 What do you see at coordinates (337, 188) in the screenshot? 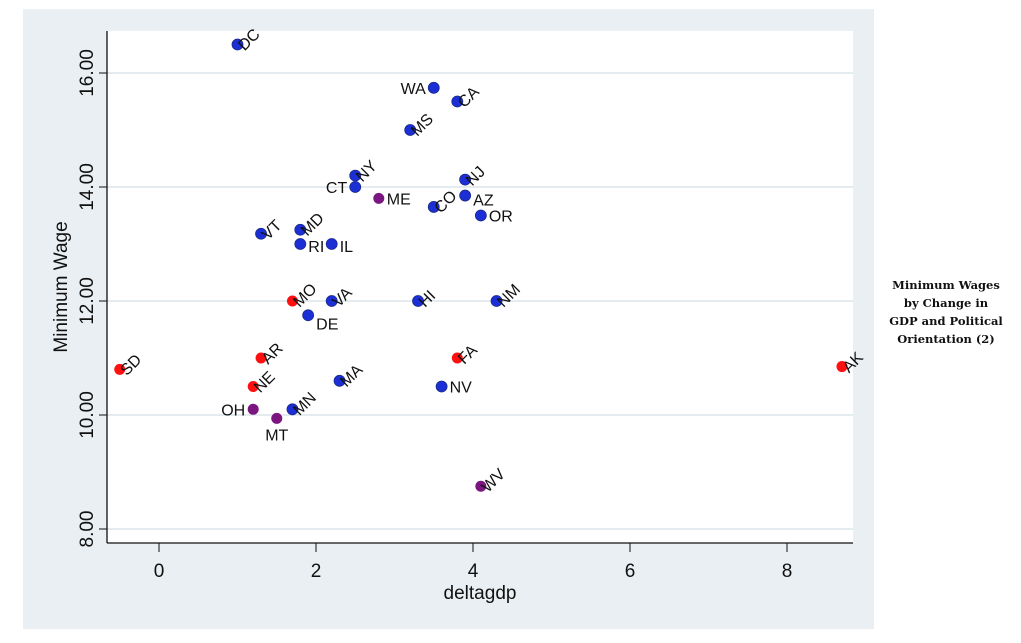
I see `point-label: CT` at bounding box center [337, 188].